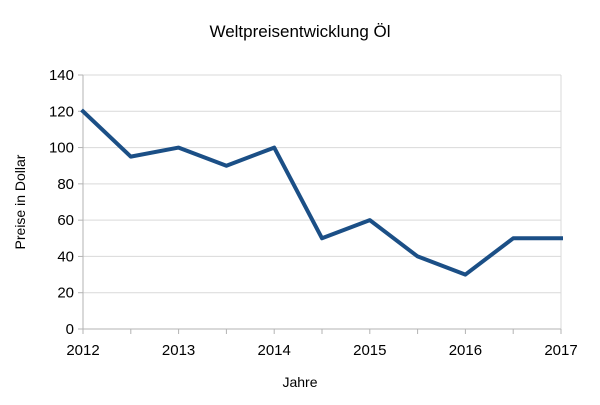 This screenshot has height=405, width=600. What do you see at coordinates (65, 293) in the screenshot?
I see `y-tick-label: 20` at bounding box center [65, 293].